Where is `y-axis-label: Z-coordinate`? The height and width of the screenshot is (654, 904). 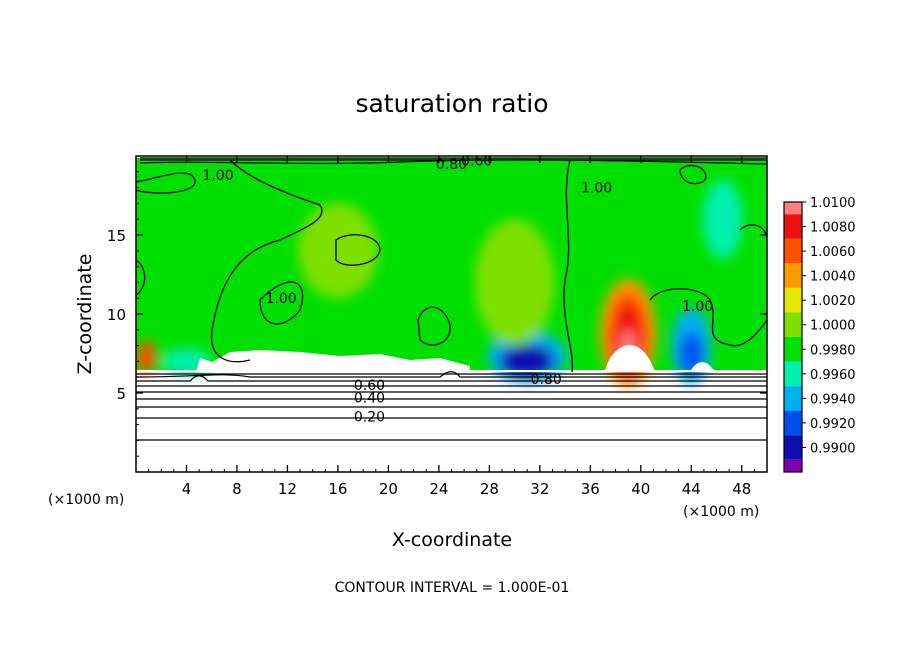
y-axis-label: Z-coordinate is located at coordinates (85, 314).